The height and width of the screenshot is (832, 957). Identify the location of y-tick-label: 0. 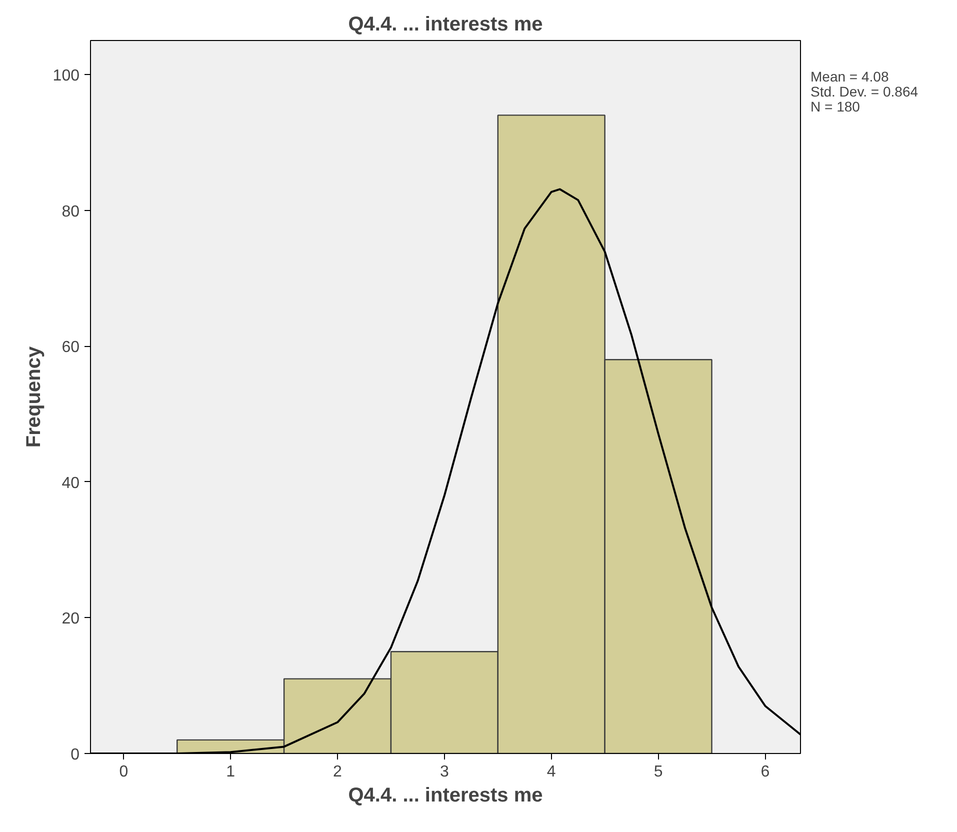
(75, 755).